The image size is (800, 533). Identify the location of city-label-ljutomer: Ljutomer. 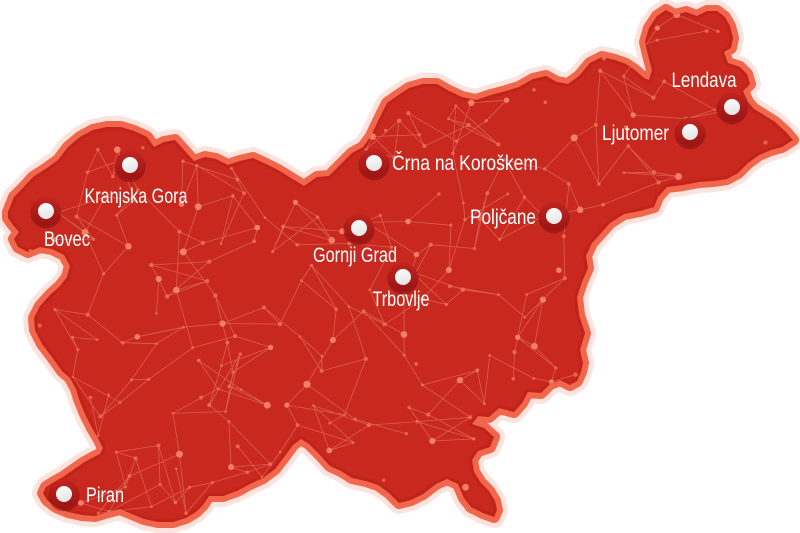
(635, 133).